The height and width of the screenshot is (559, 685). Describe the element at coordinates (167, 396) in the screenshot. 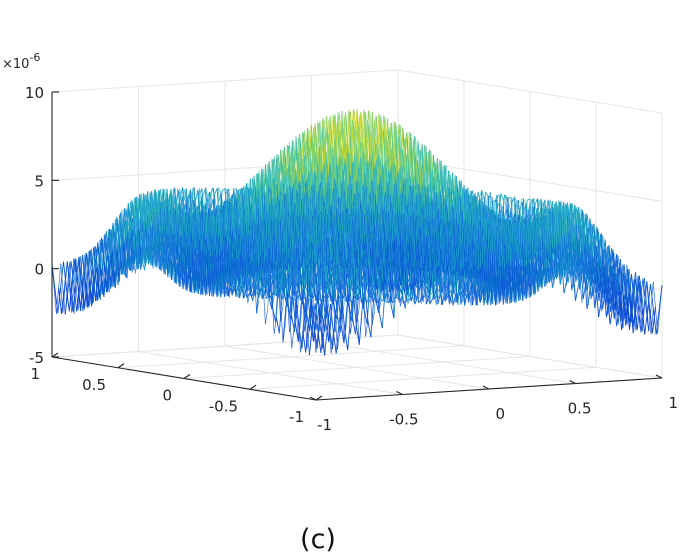

I see `y-tick-label: 0` at that location.